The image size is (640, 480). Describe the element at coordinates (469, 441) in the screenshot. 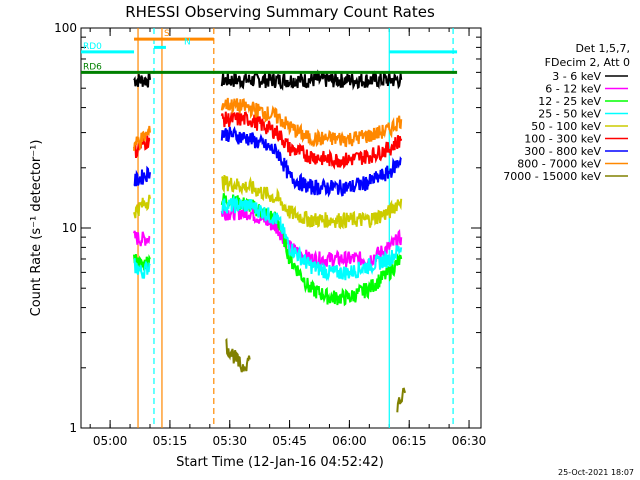

I see `x-tick-label-6: 06:30` at that location.